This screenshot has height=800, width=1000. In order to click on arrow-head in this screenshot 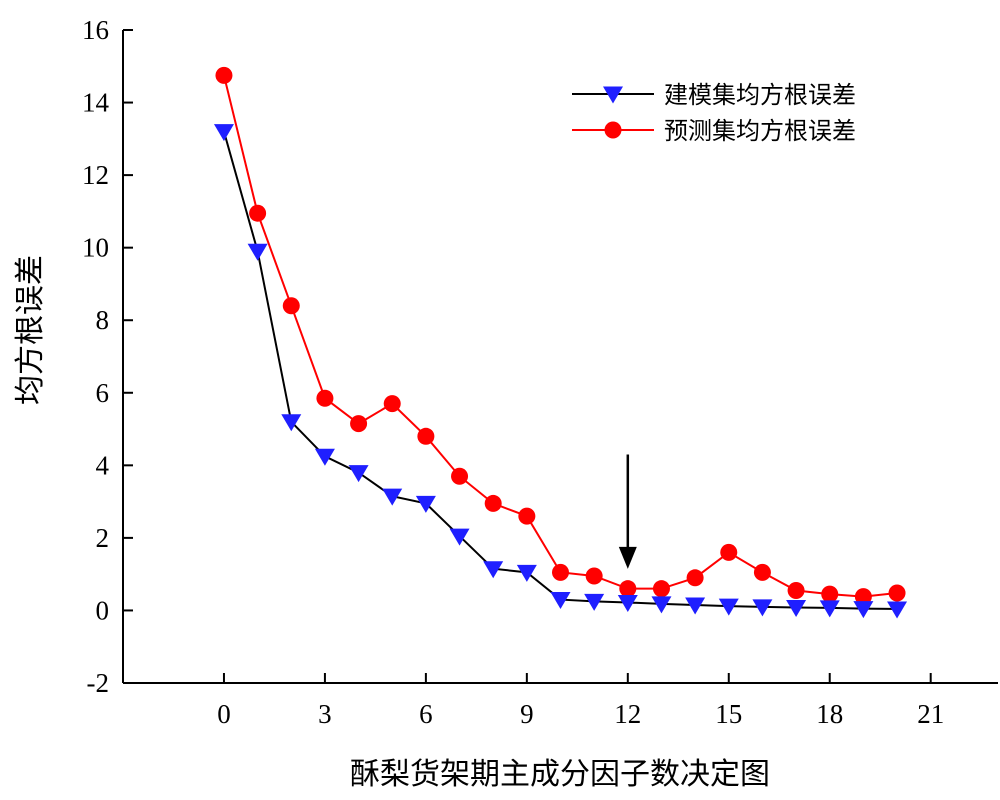, I will do `click(627, 557)`.